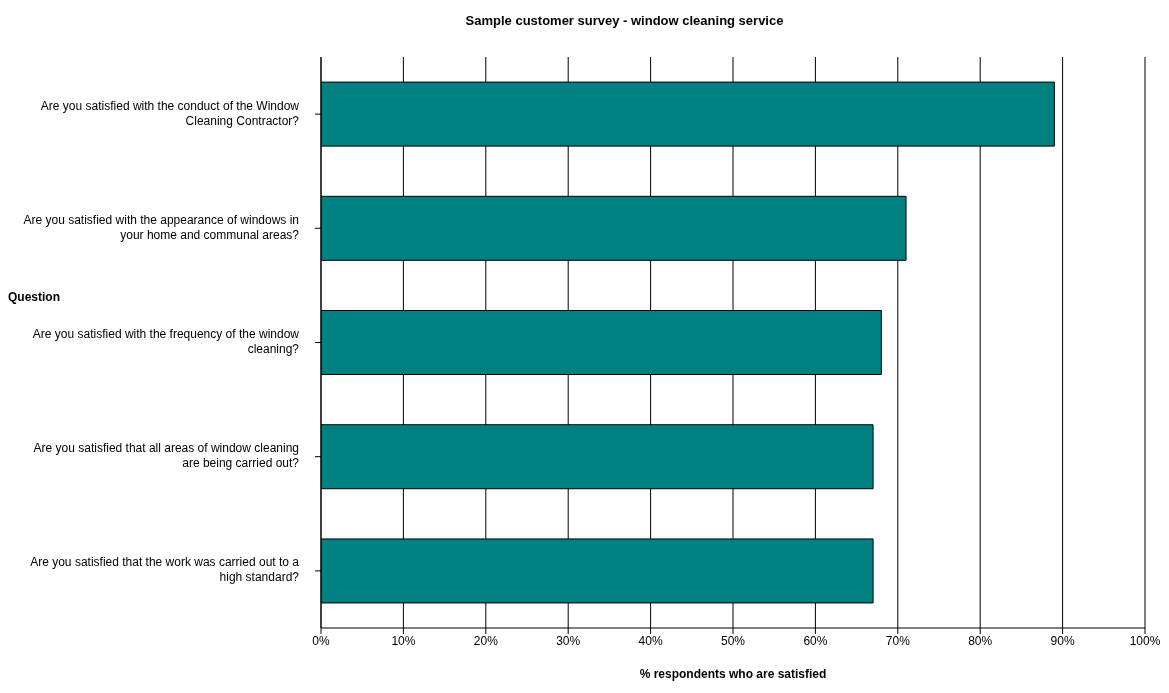 This screenshot has width=1169, height=693. I want to click on x-tick-label: 0%, so click(321, 640).